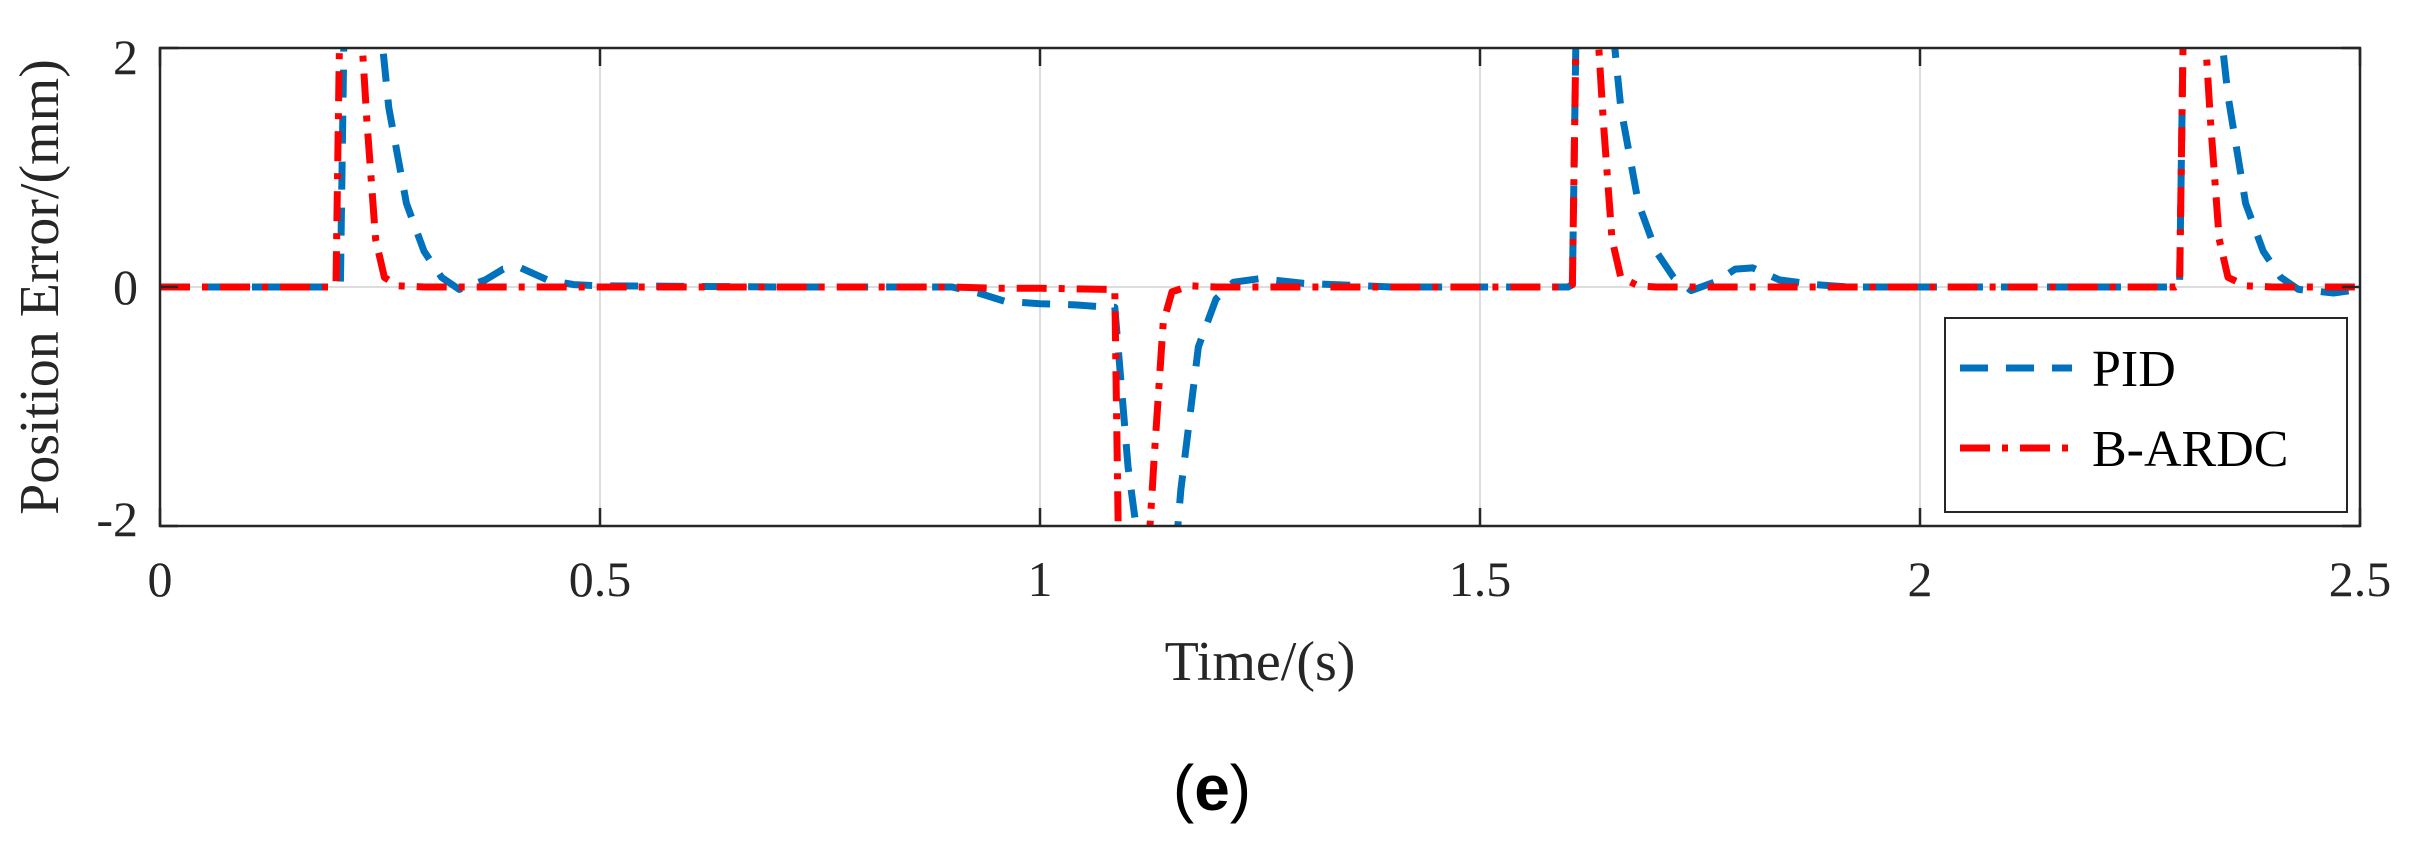 The image size is (2424, 846). Describe the element at coordinates (125, 287) in the screenshot. I see `y-tick-label: 0` at that location.